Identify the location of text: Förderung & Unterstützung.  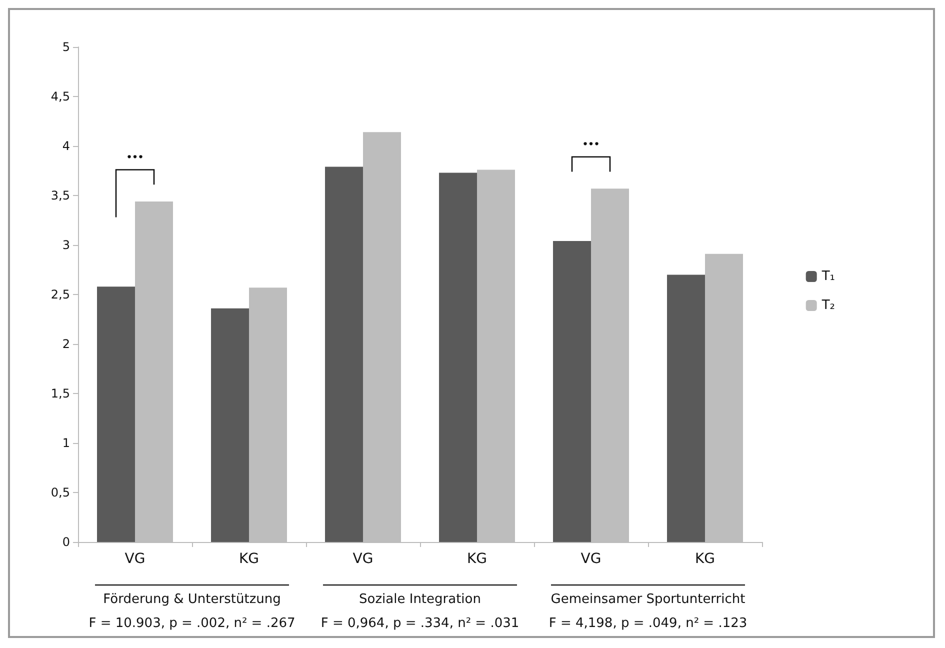
(192, 599).